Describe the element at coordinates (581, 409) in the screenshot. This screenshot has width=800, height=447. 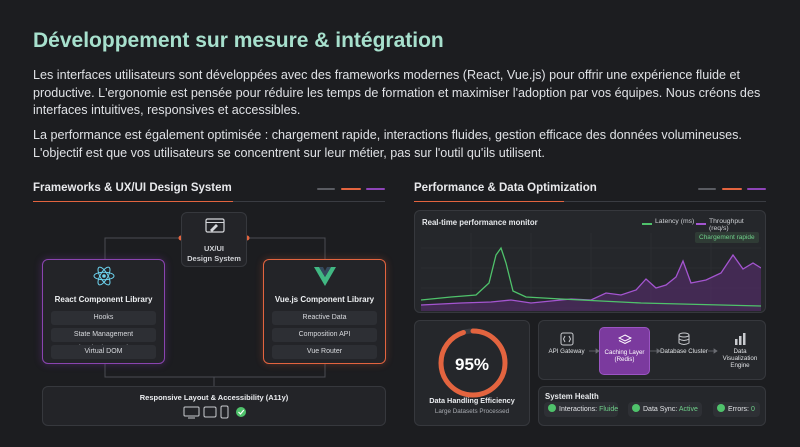
I see `health-chip-interactions: Interactions: Fluide` at that location.